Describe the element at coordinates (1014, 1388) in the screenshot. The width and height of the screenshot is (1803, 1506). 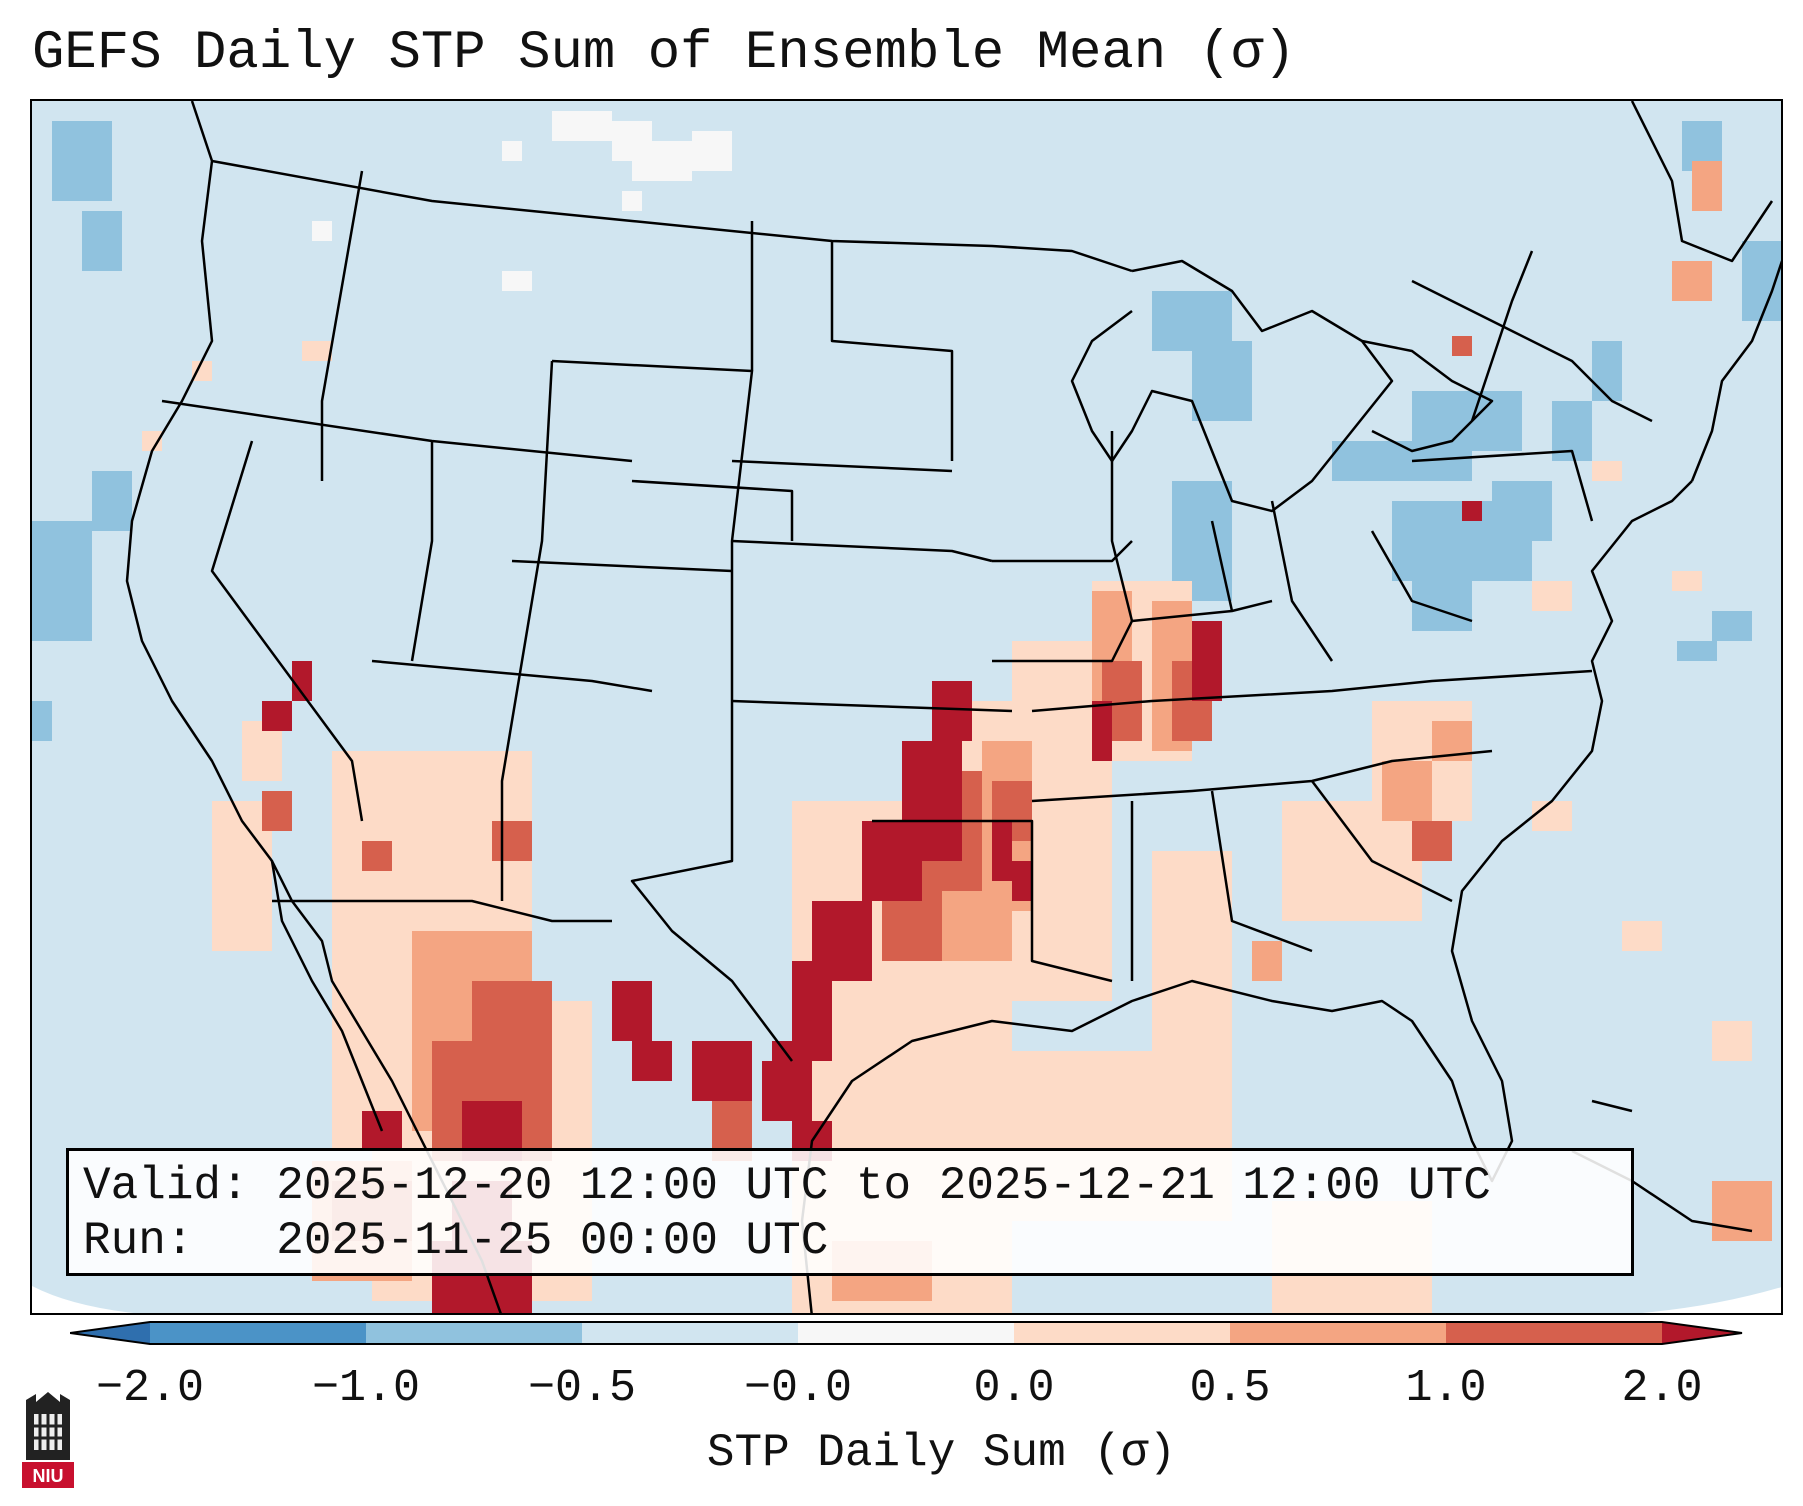
I see `colorbar-tick-label: 0.0` at that location.